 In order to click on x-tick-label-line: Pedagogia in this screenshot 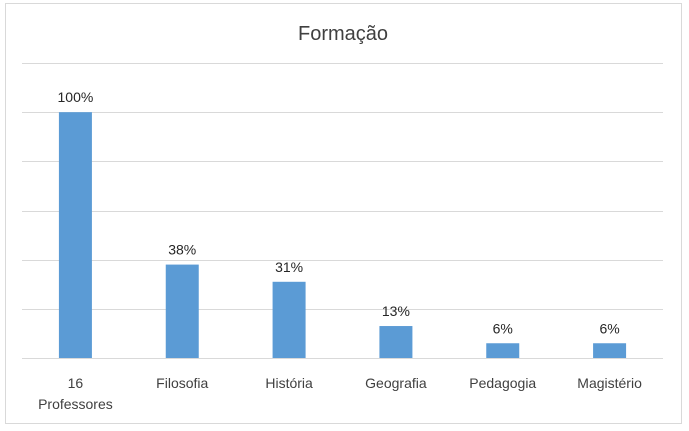, I will do `click(502, 383)`.